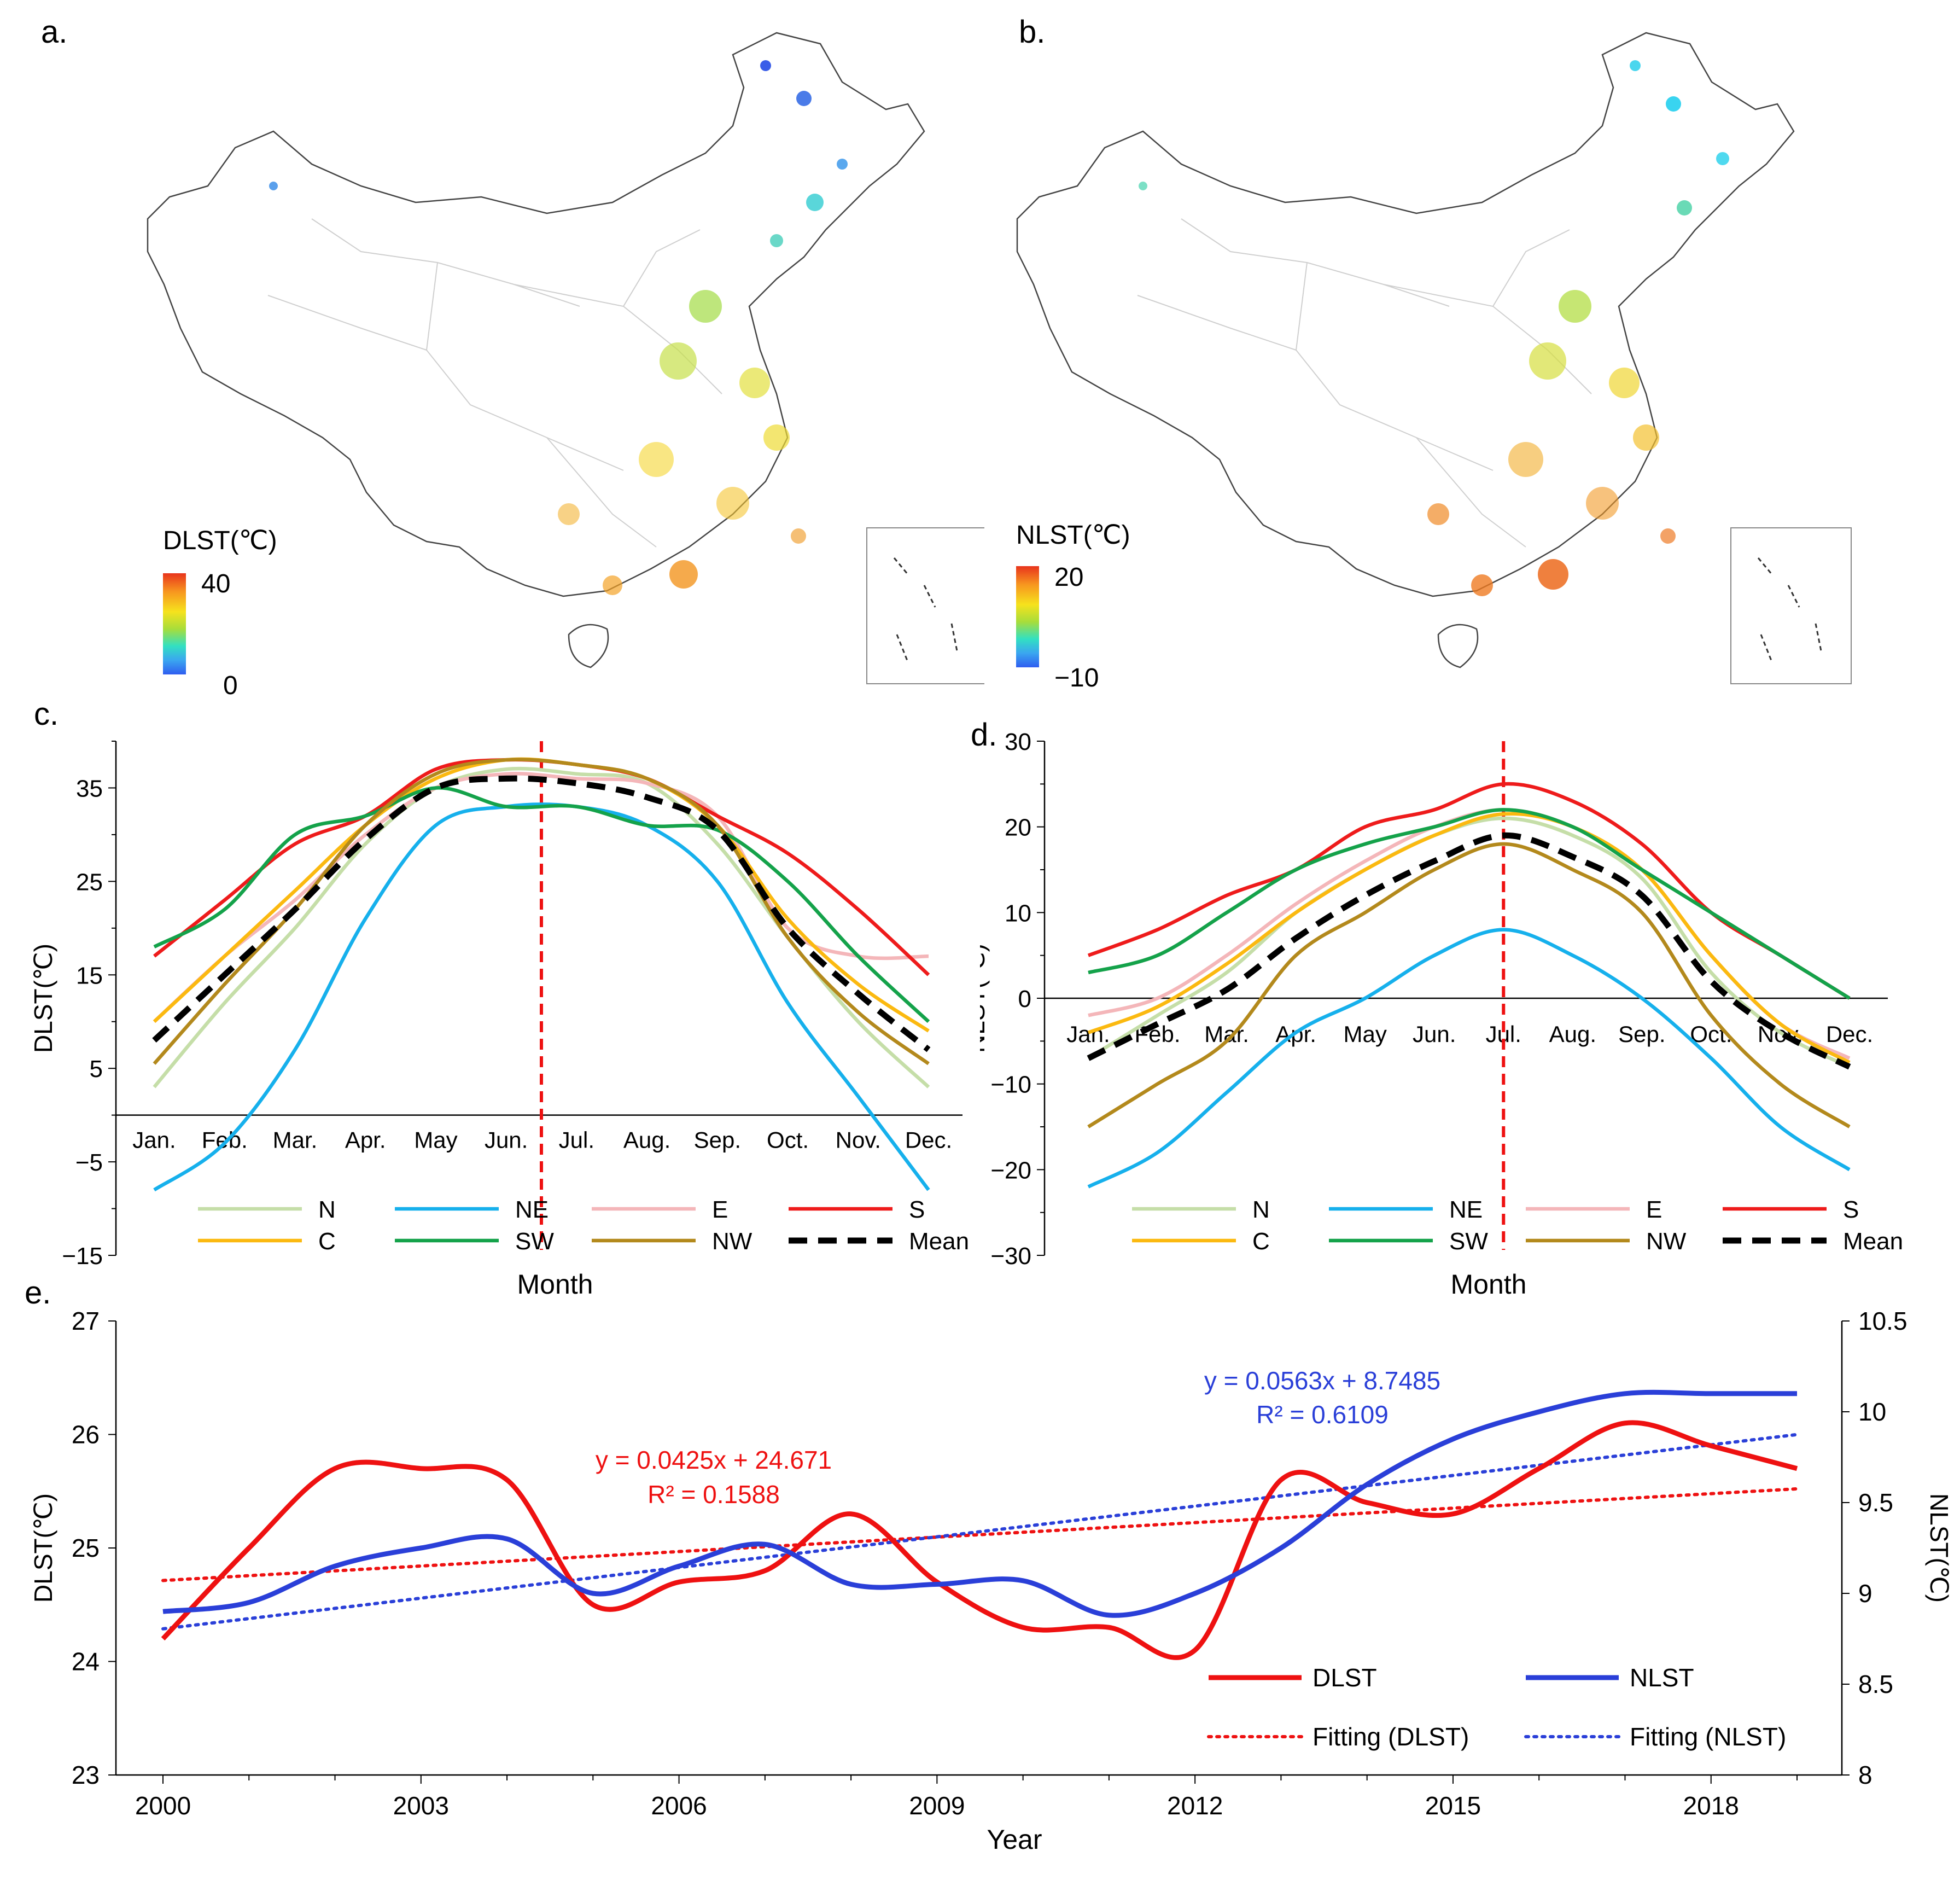  I want to click on colorbar-max-a: 40, so click(216, 583).